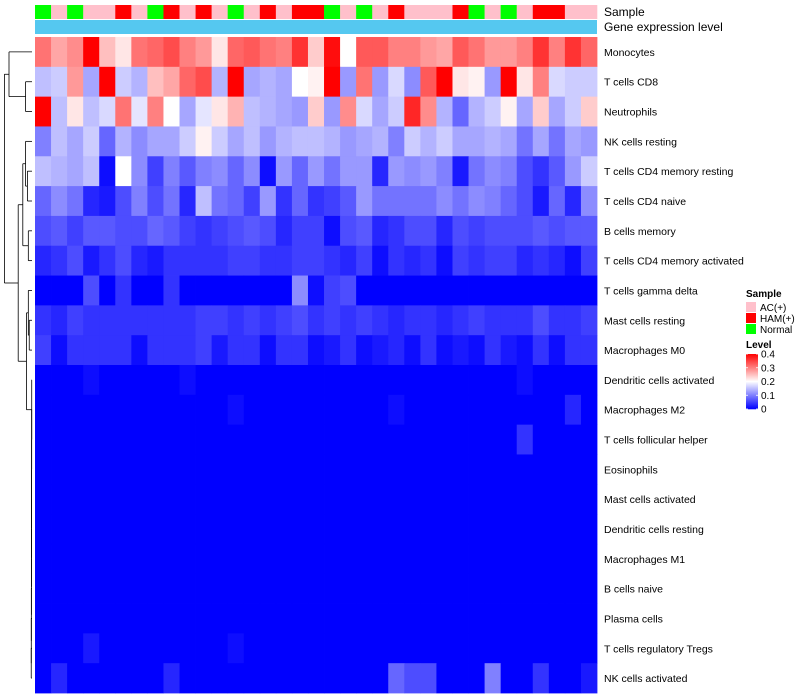 The width and height of the screenshot is (800, 700). I want to click on legend-level-tick: 0.2, so click(768, 382).